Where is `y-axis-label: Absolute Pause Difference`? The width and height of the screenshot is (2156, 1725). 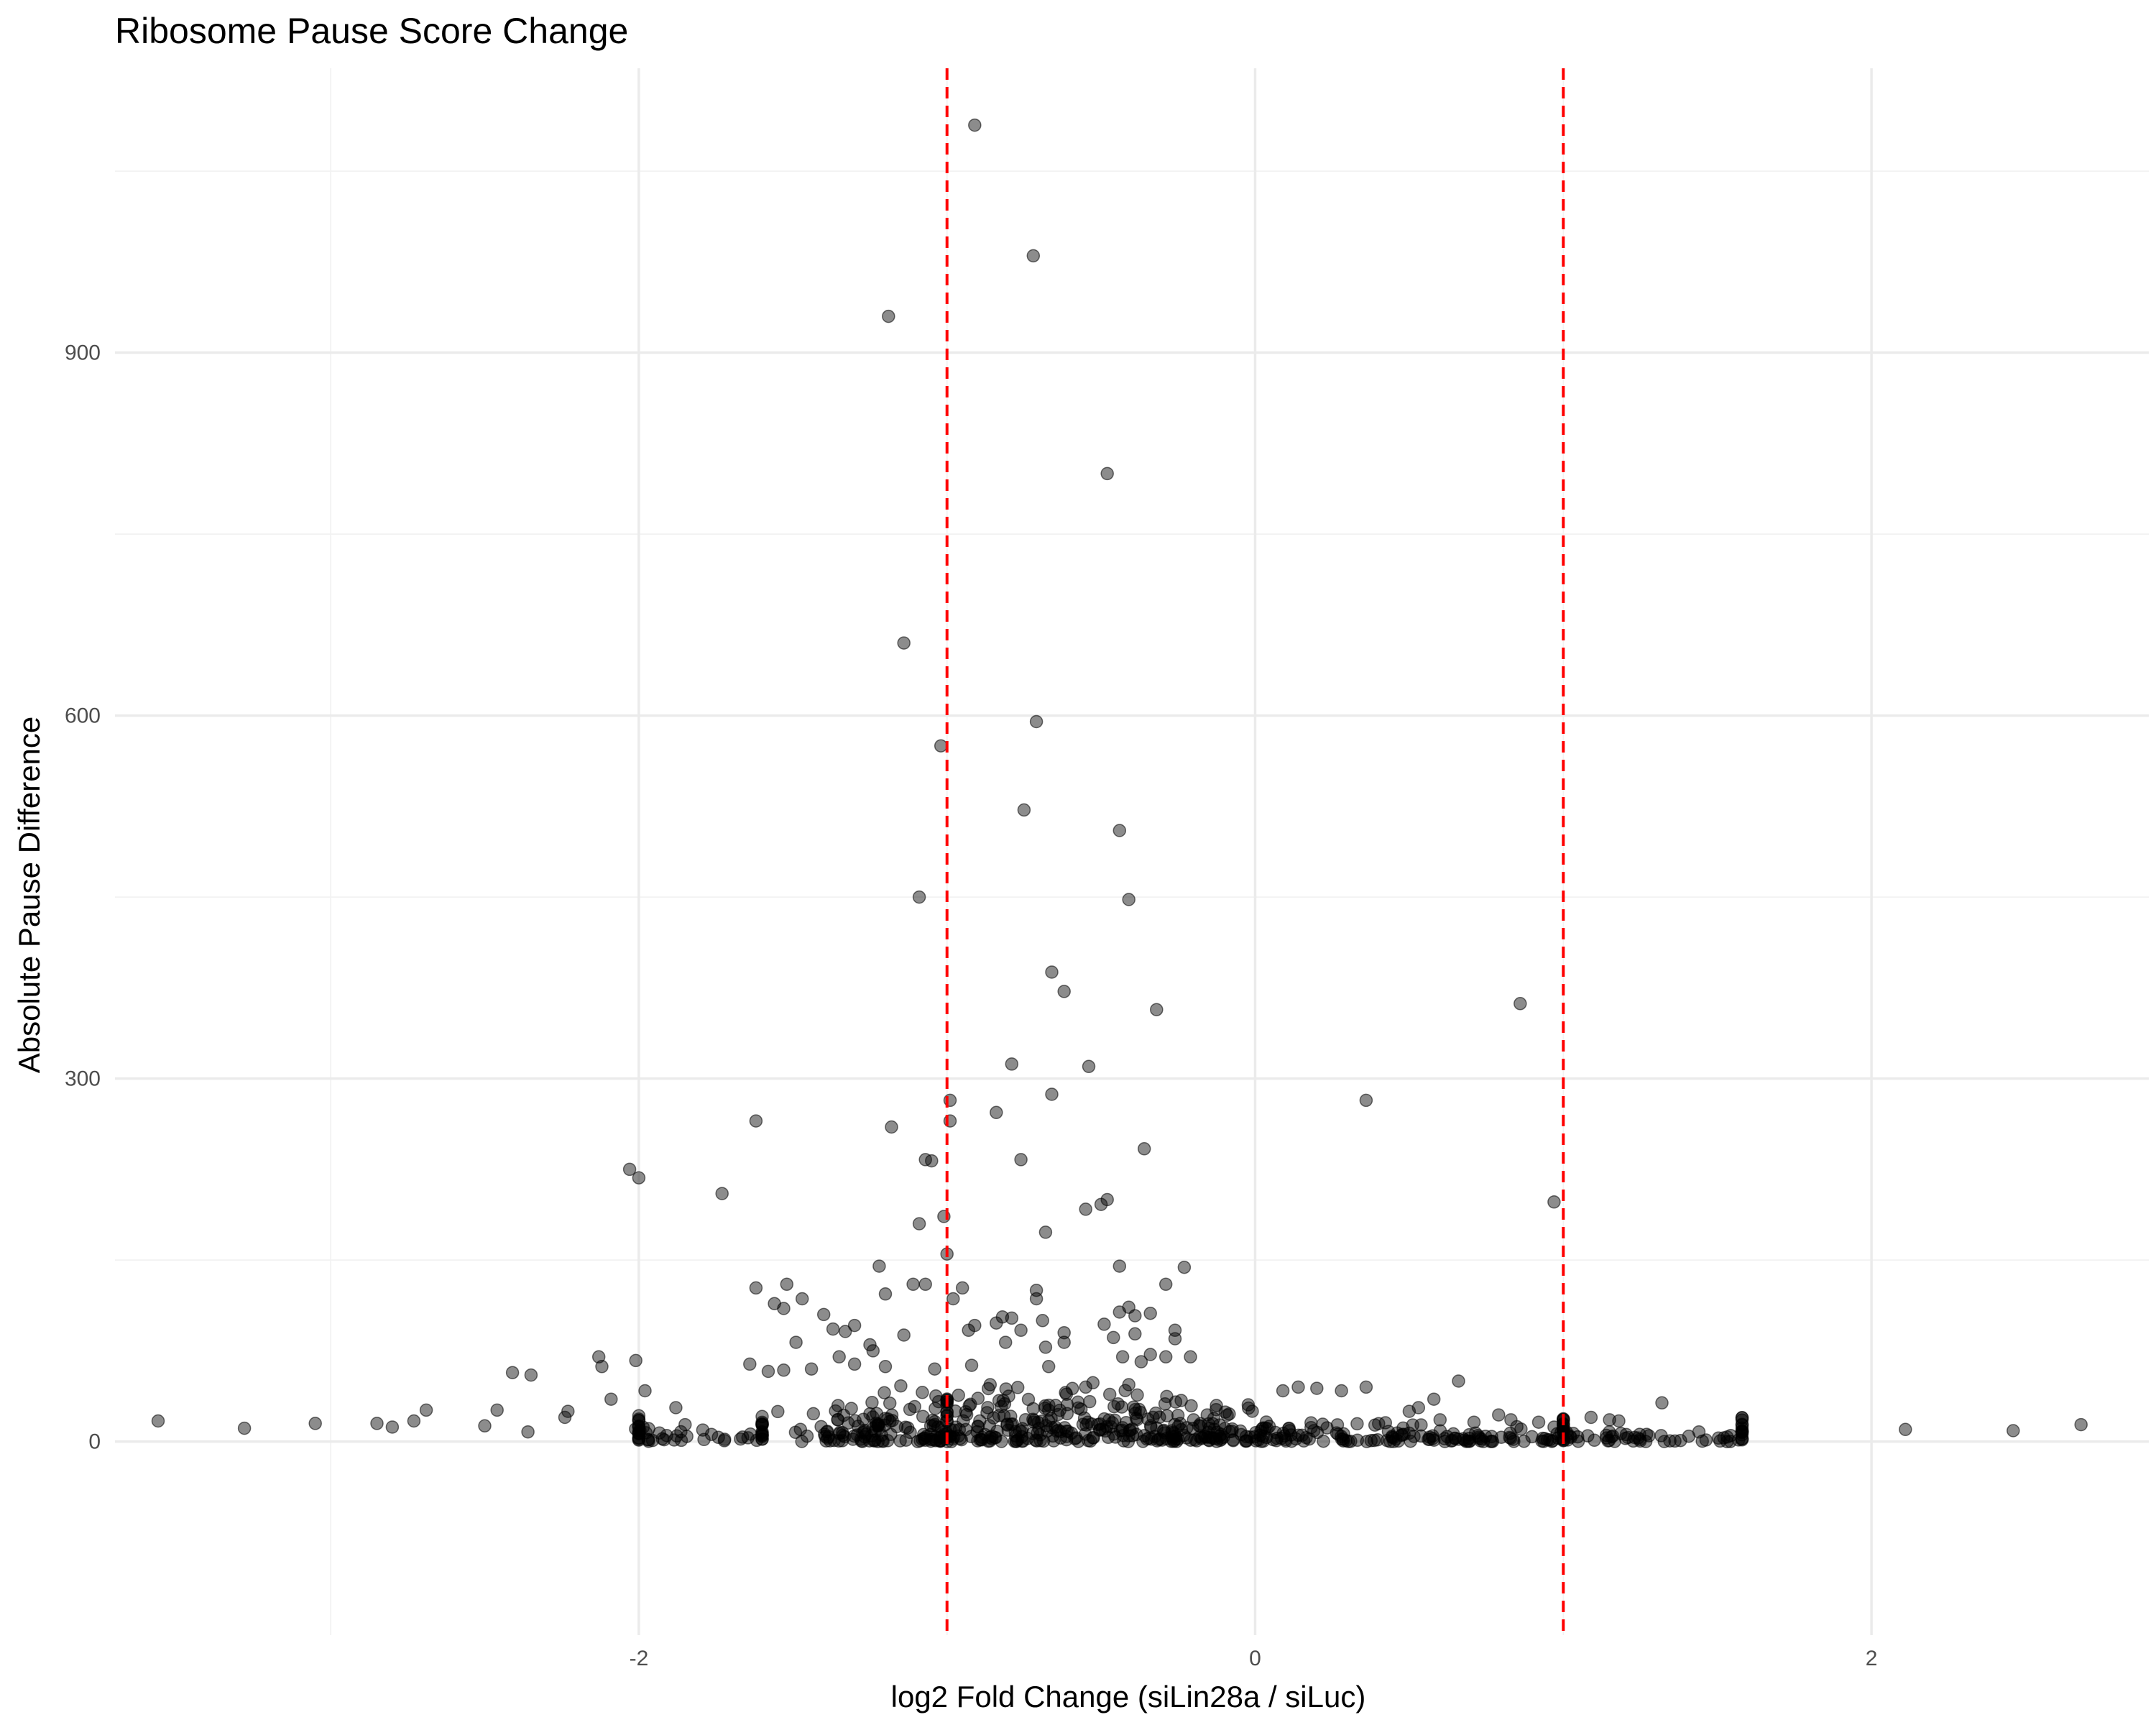
y-axis-label: Absolute Pause Difference is located at coordinates (29, 895).